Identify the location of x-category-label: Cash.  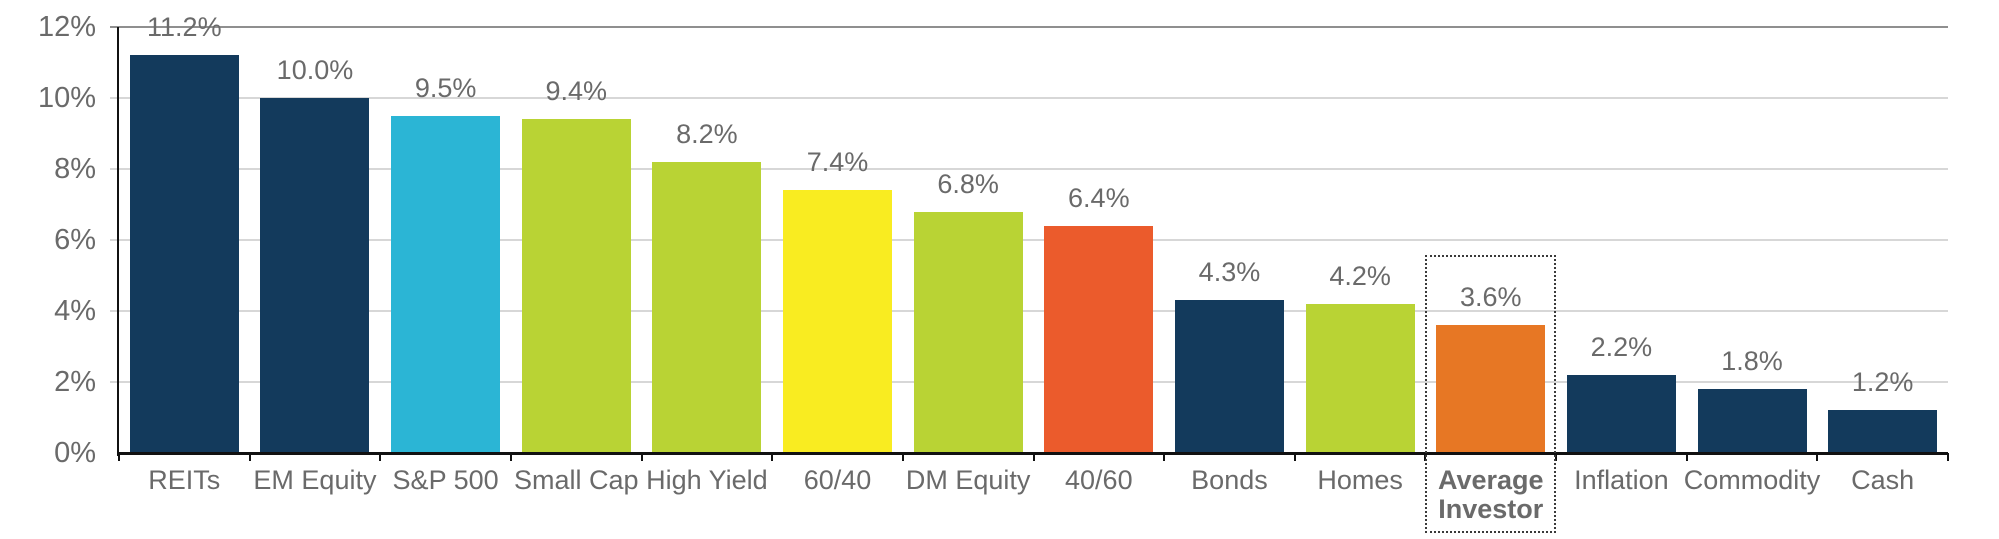
(1883, 480).